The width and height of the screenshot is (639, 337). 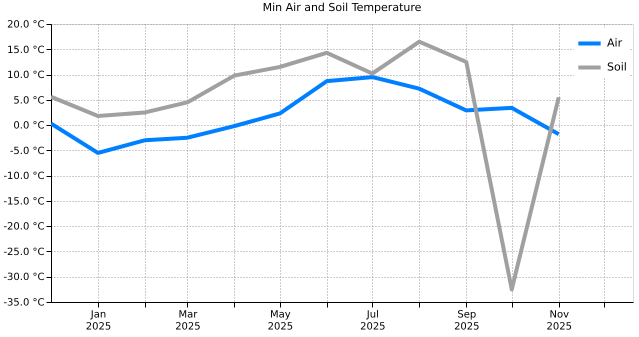 I want to click on y-tick-label: -30.0 °C, so click(x=24, y=278).